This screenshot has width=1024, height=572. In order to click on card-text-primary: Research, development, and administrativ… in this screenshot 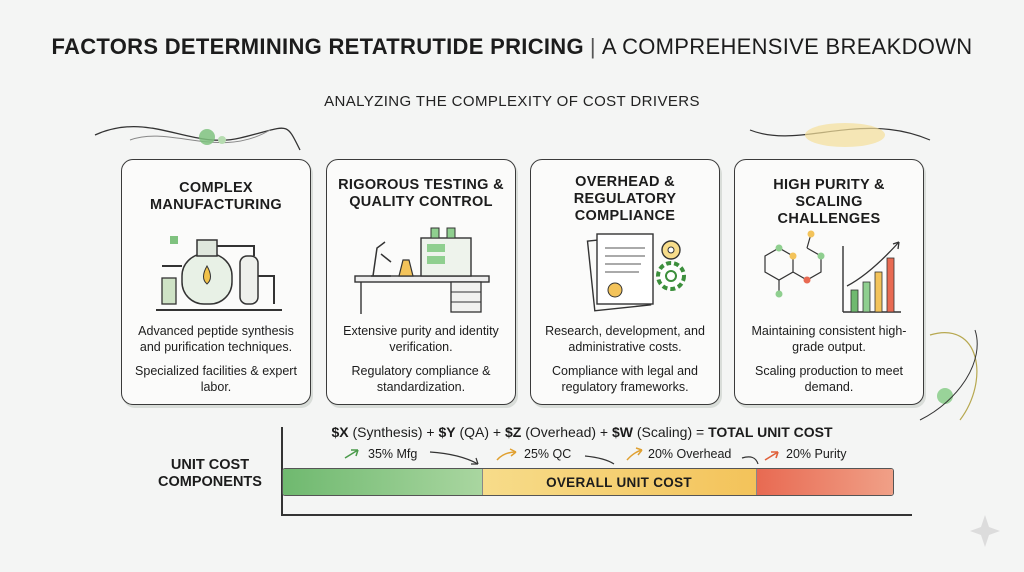, I will do `click(625, 339)`.